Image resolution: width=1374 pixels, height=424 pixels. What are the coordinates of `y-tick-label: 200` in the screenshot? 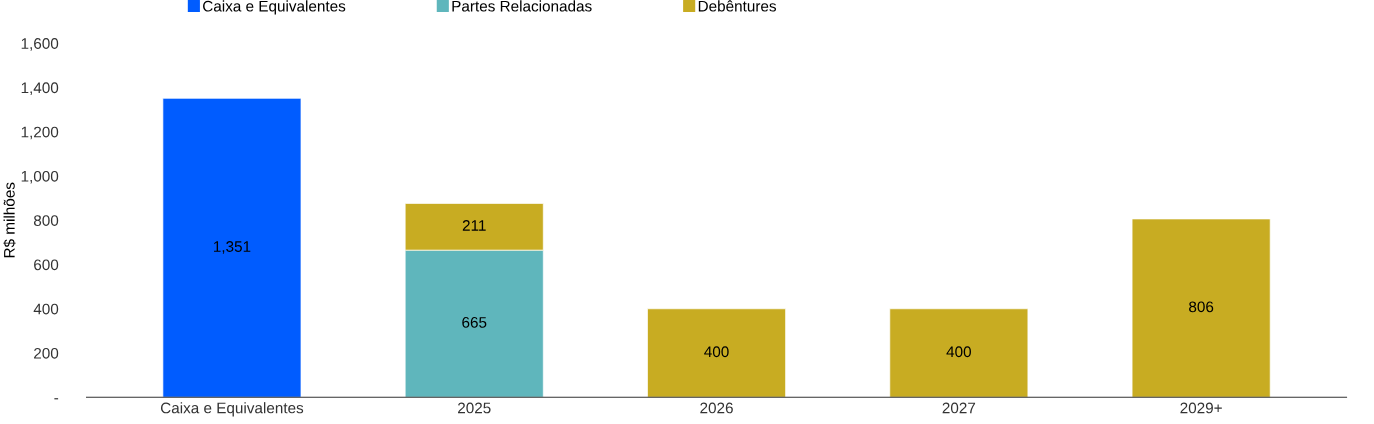 It's located at (46, 353).